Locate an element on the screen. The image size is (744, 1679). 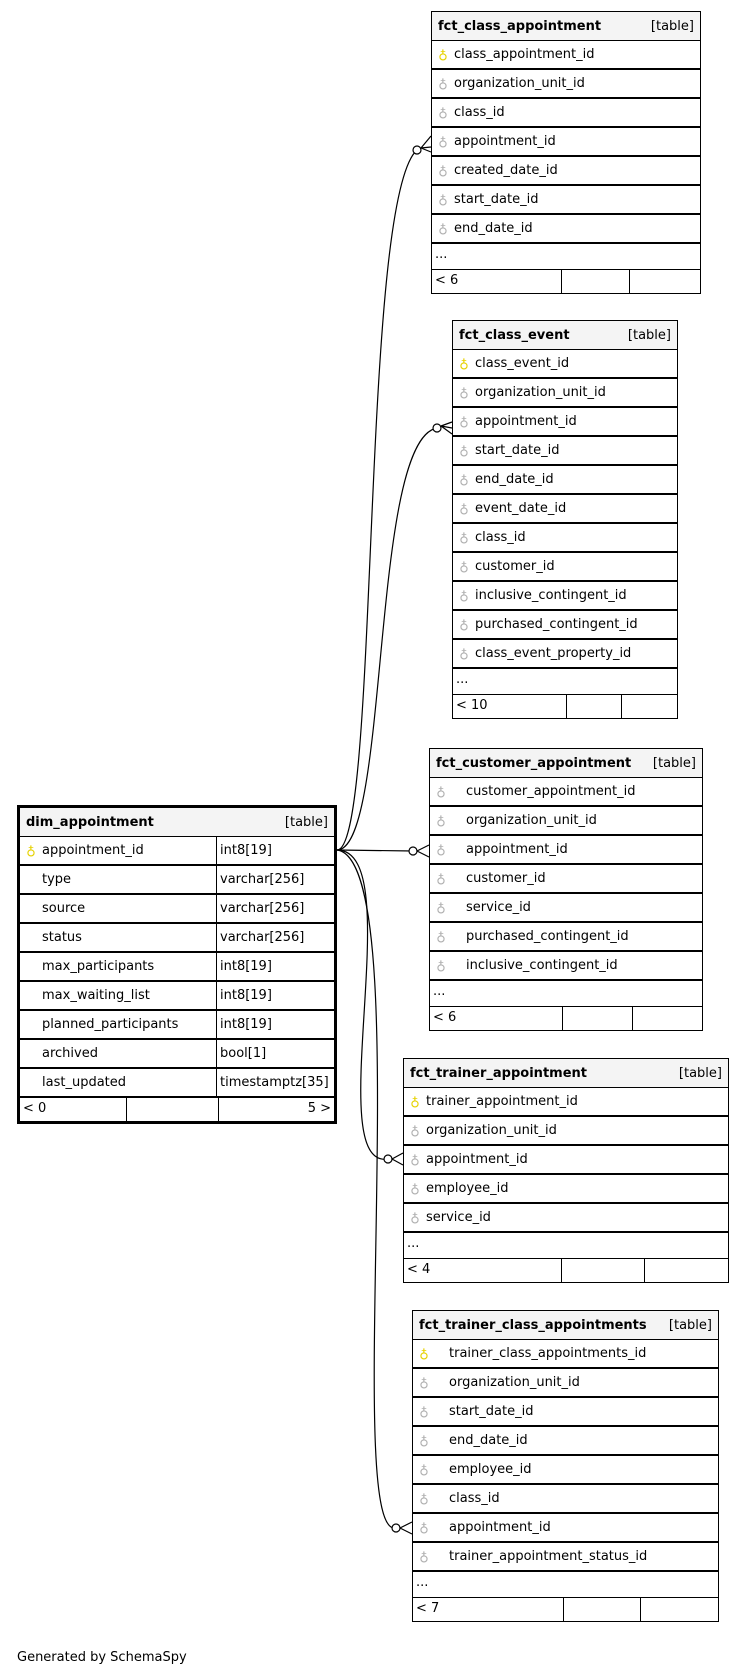
rel-line-customer-appointment is located at coordinates (375, 850).